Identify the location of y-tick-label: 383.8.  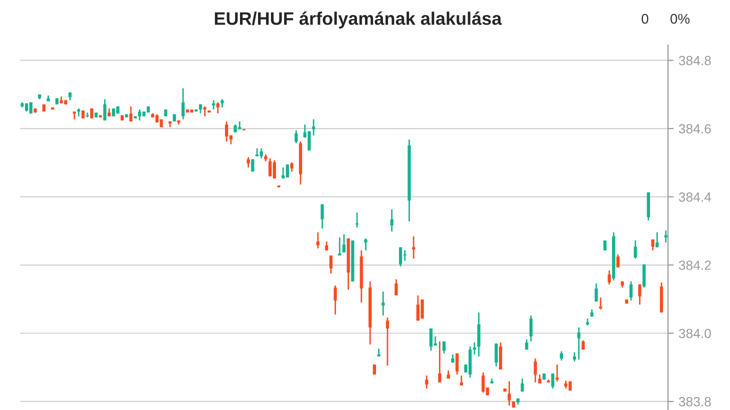
(694, 401).